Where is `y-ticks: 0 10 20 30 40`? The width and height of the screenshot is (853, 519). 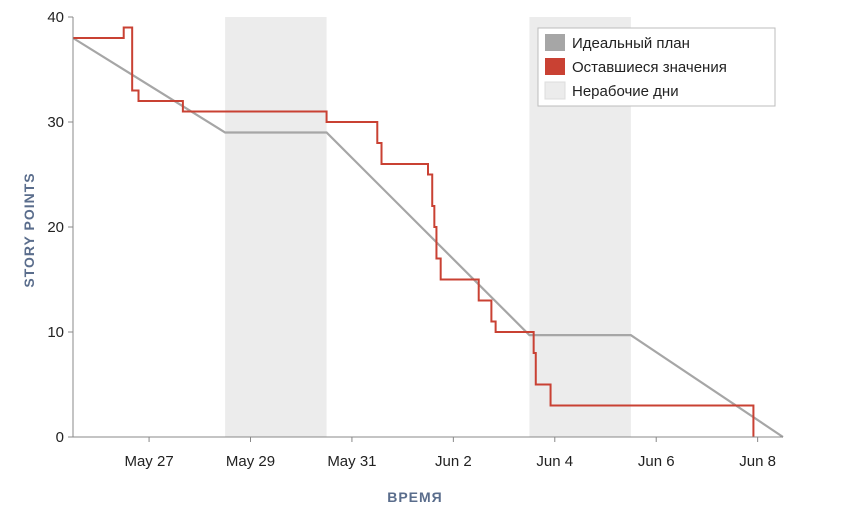
y-ticks: 0 10 20 30 40 is located at coordinates (60, 227).